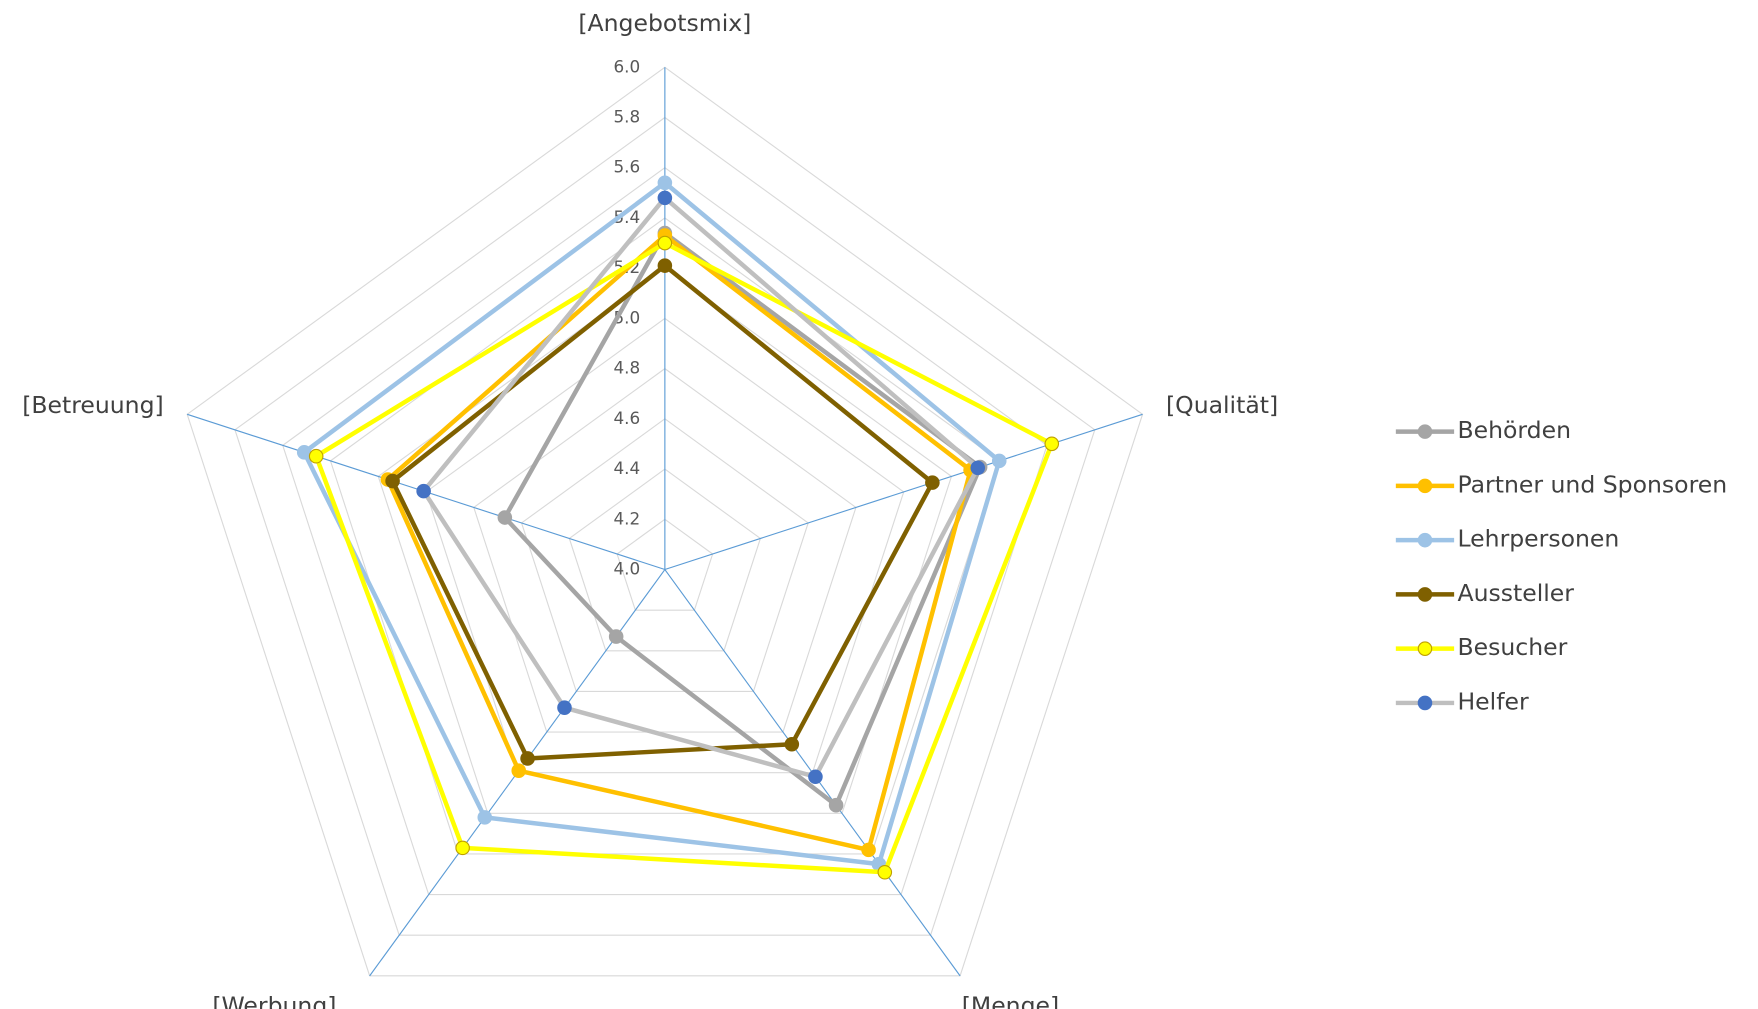 Image resolution: width=1758 pixels, height=1009 pixels. What do you see at coordinates (626, 116) in the screenshot?
I see `r-tick-label: 5.8` at bounding box center [626, 116].